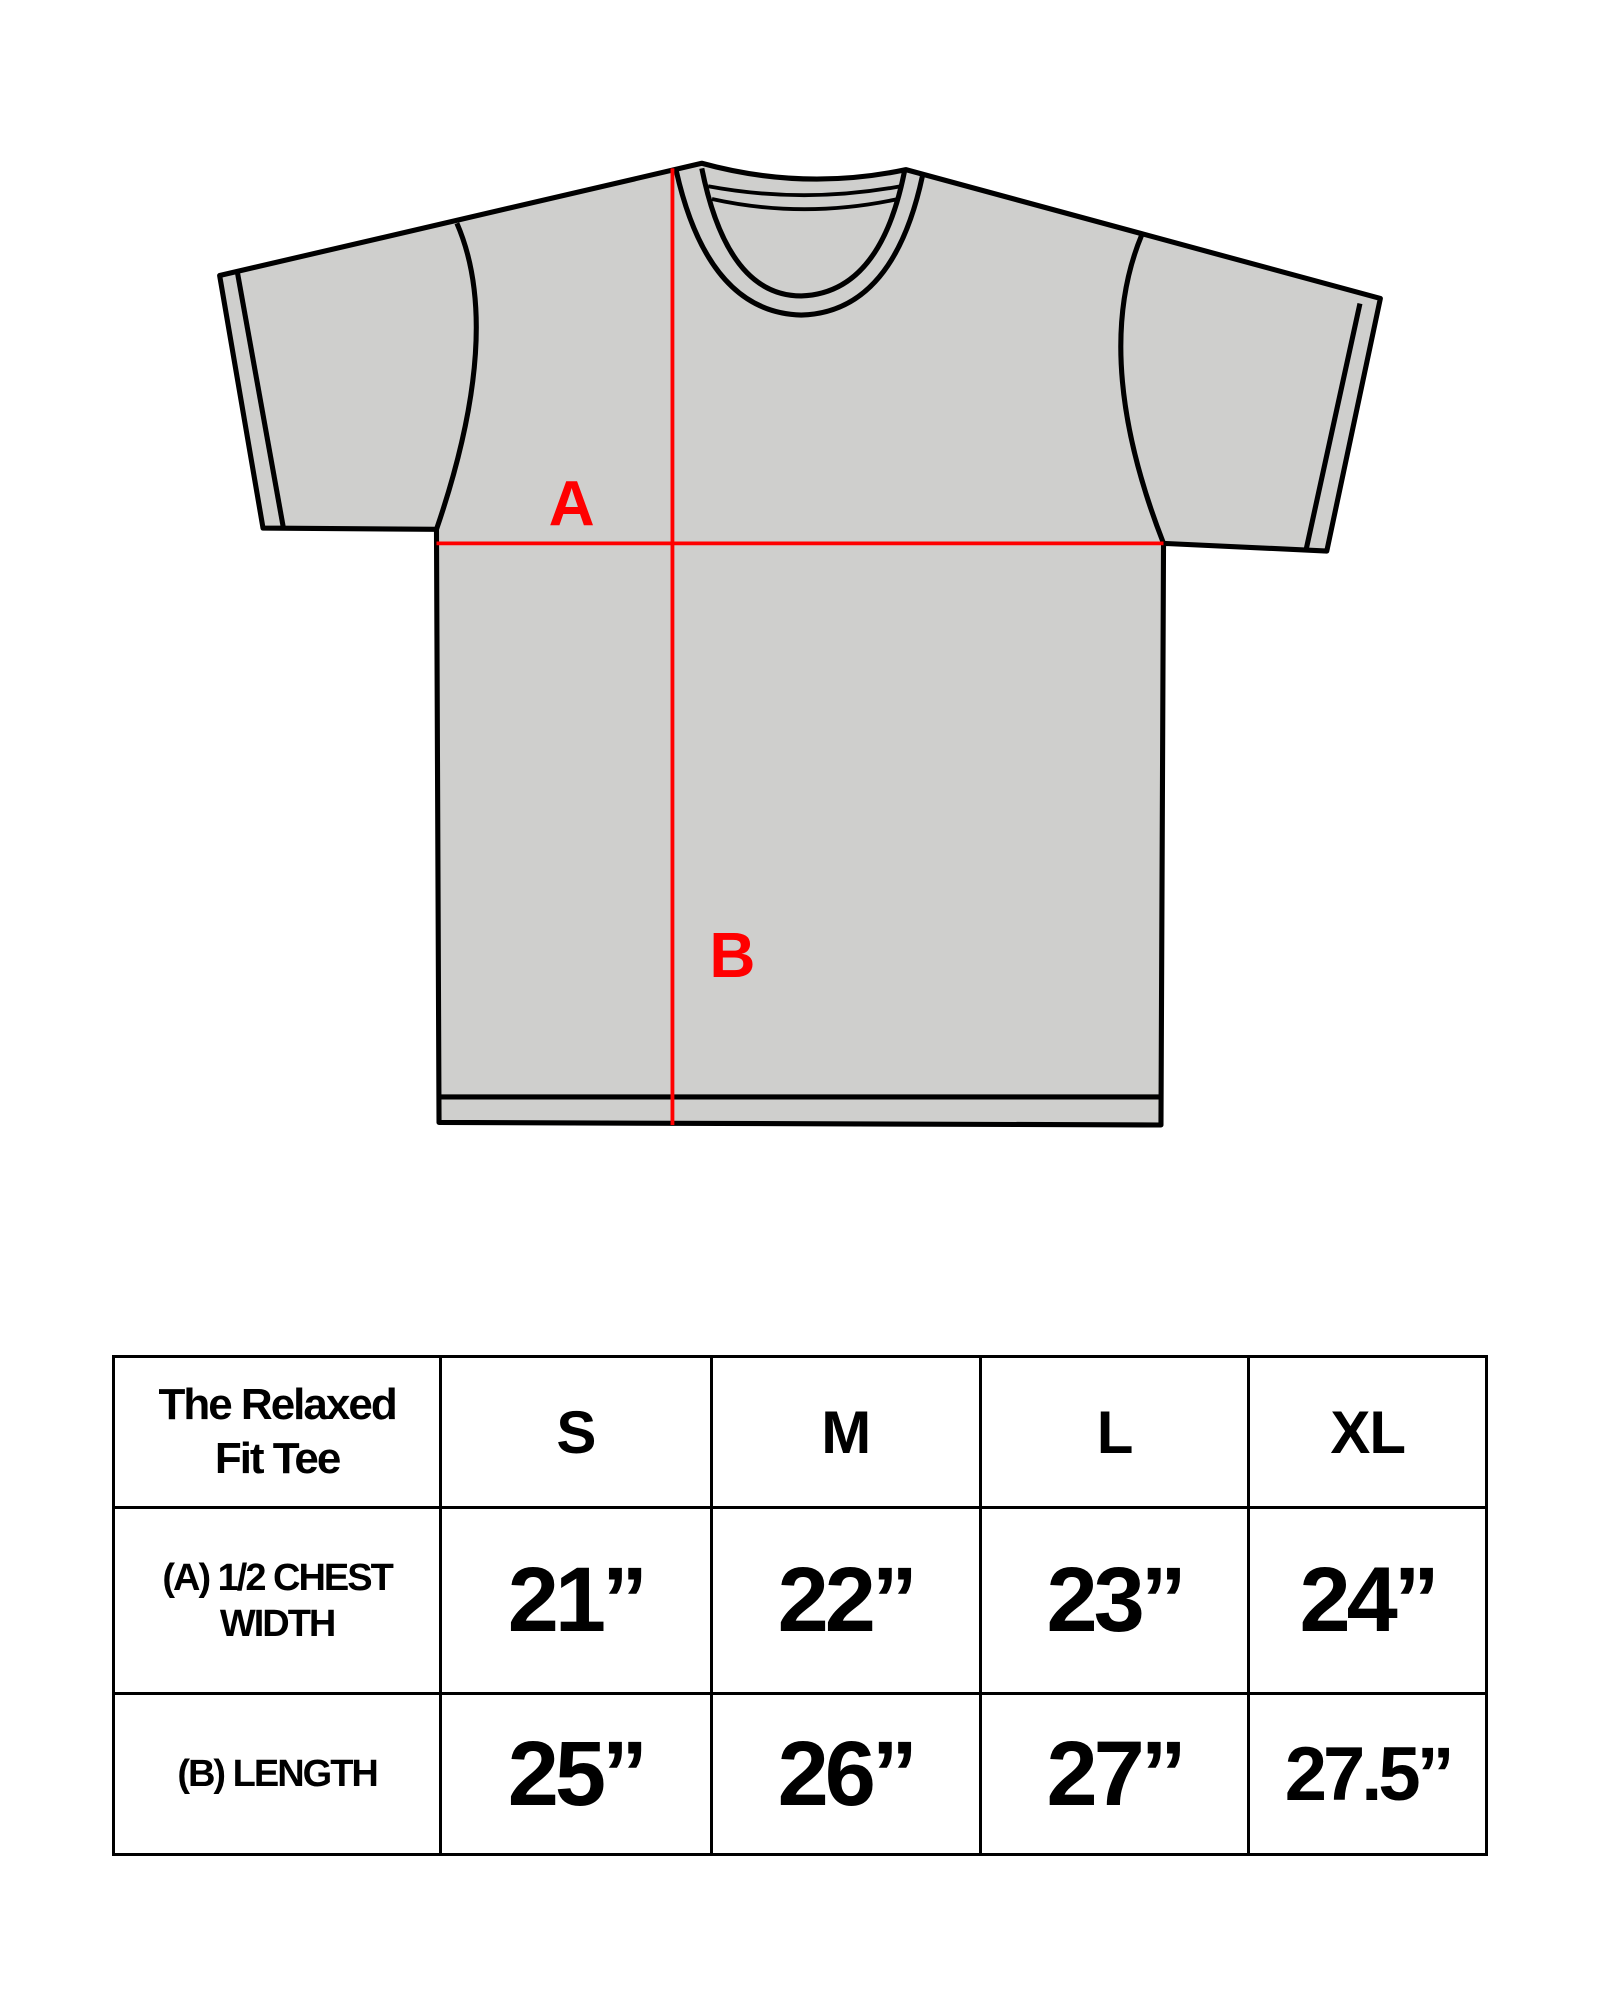 This screenshot has height=2000, width=1600. What do you see at coordinates (576, 1774) in the screenshot?
I see `table-cell: 25”` at bounding box center [576, 1774].